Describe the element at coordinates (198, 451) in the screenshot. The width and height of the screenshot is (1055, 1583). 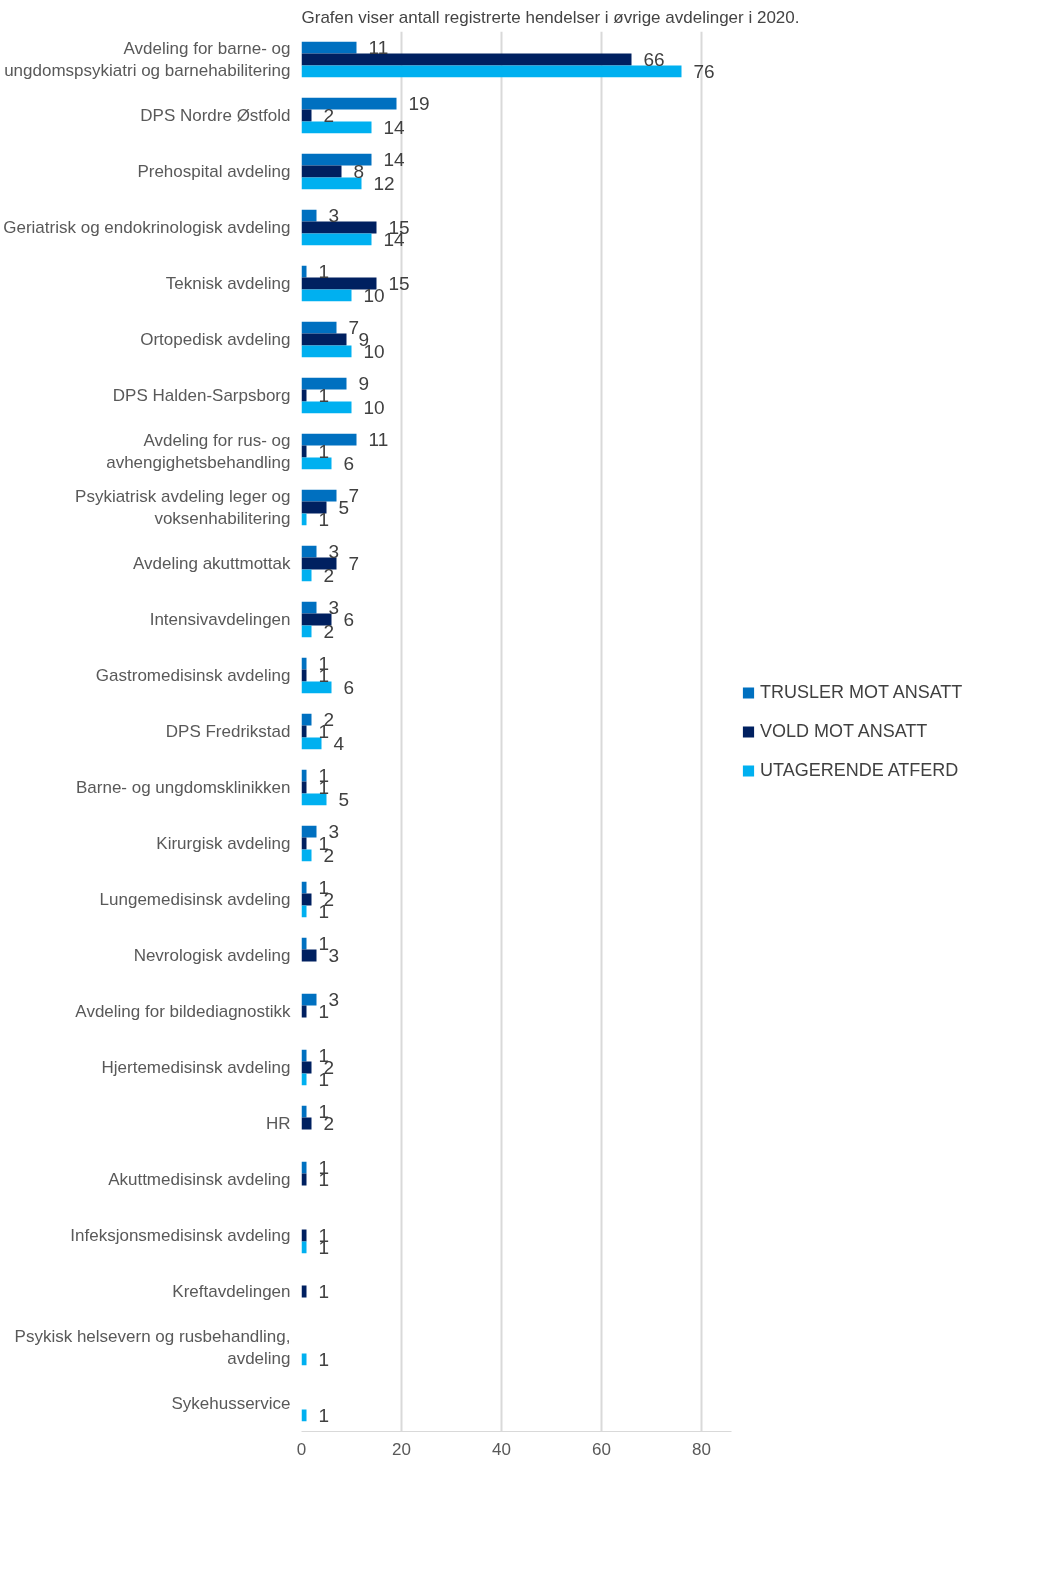
I see `y-tick-label: Avdeling for rus- og avhengighetsbehandling` at that location.